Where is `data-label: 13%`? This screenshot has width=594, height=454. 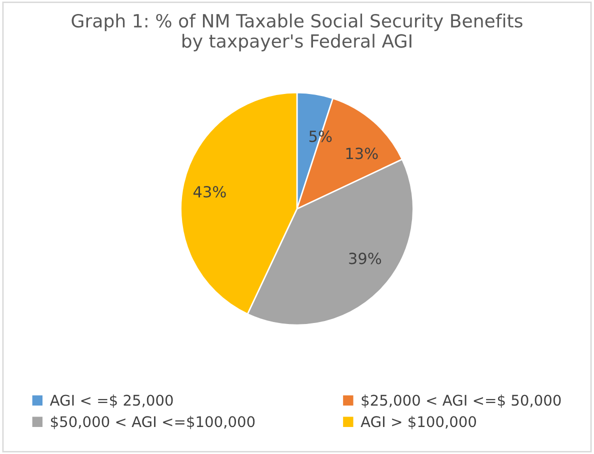 data-label: 13% is located at coordinates (362, 154).